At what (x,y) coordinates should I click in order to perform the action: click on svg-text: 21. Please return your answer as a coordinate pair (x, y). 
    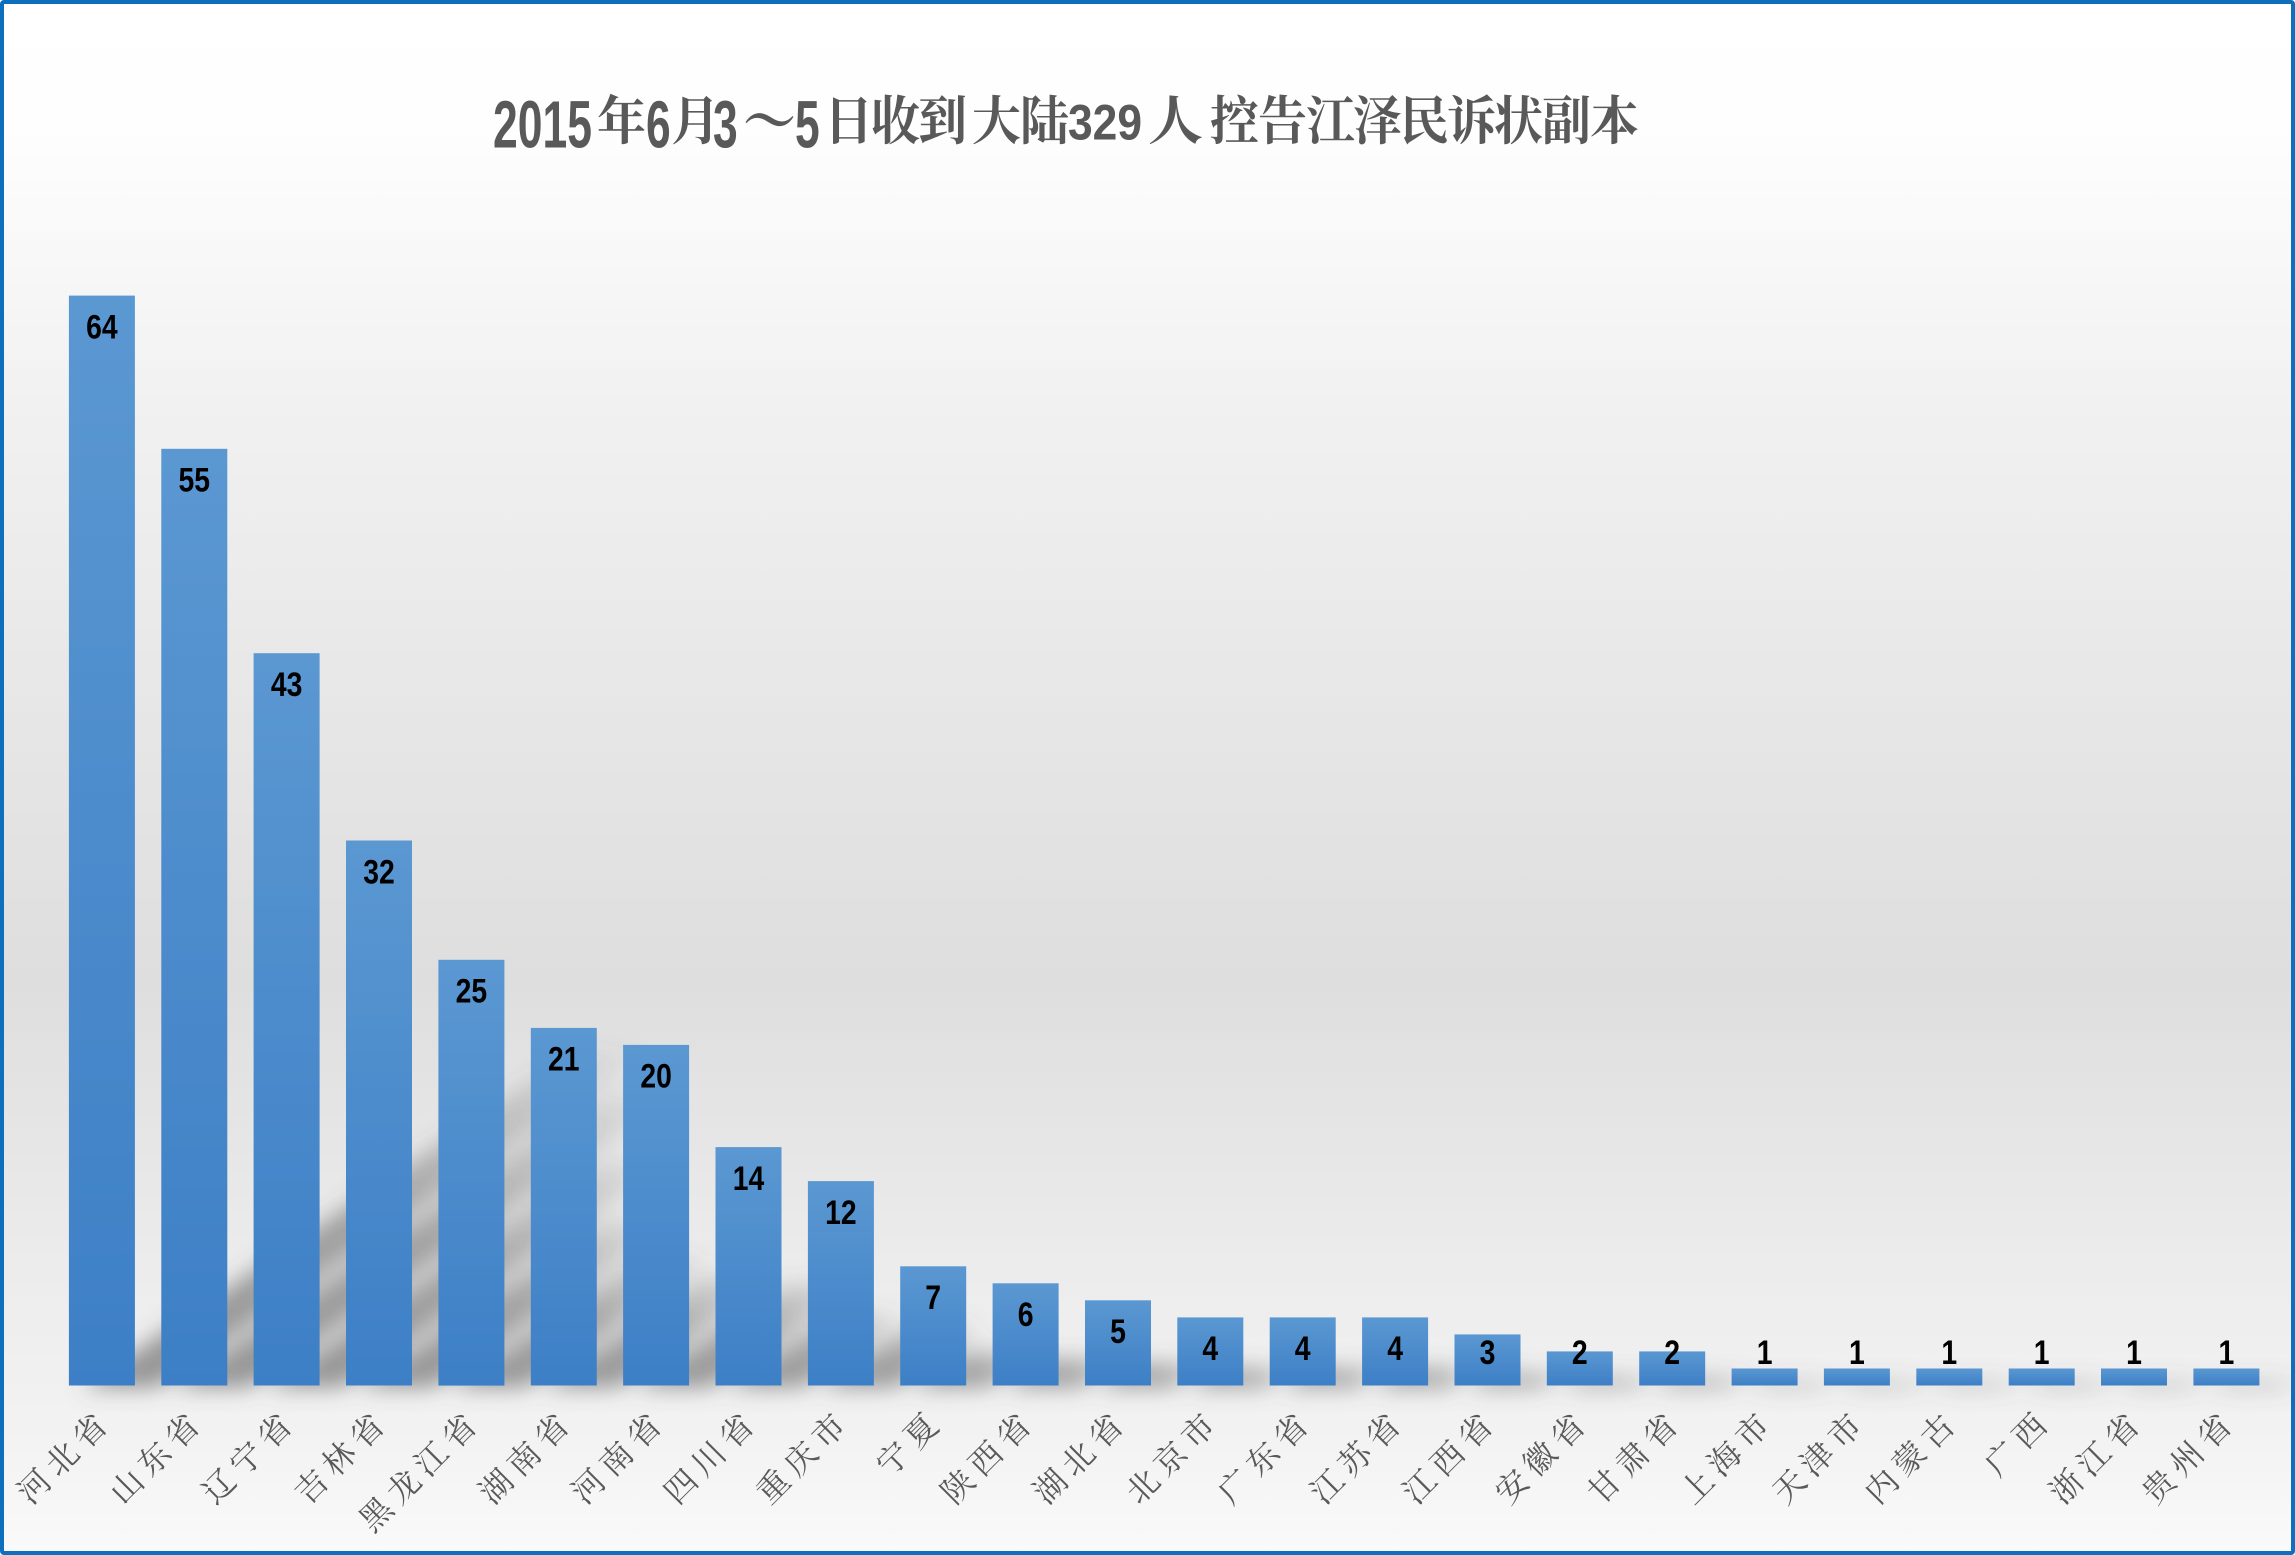
    Looking at the image, I should click on (564, 1060).